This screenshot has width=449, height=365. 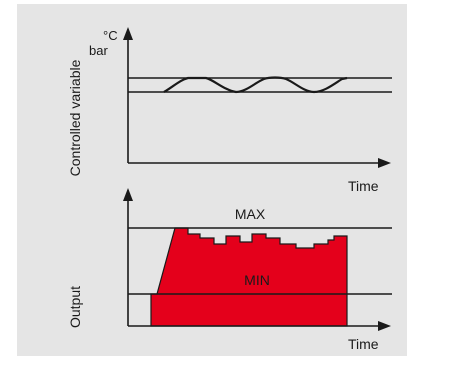 I want to click on output-fill, so click(x=249, y=277).